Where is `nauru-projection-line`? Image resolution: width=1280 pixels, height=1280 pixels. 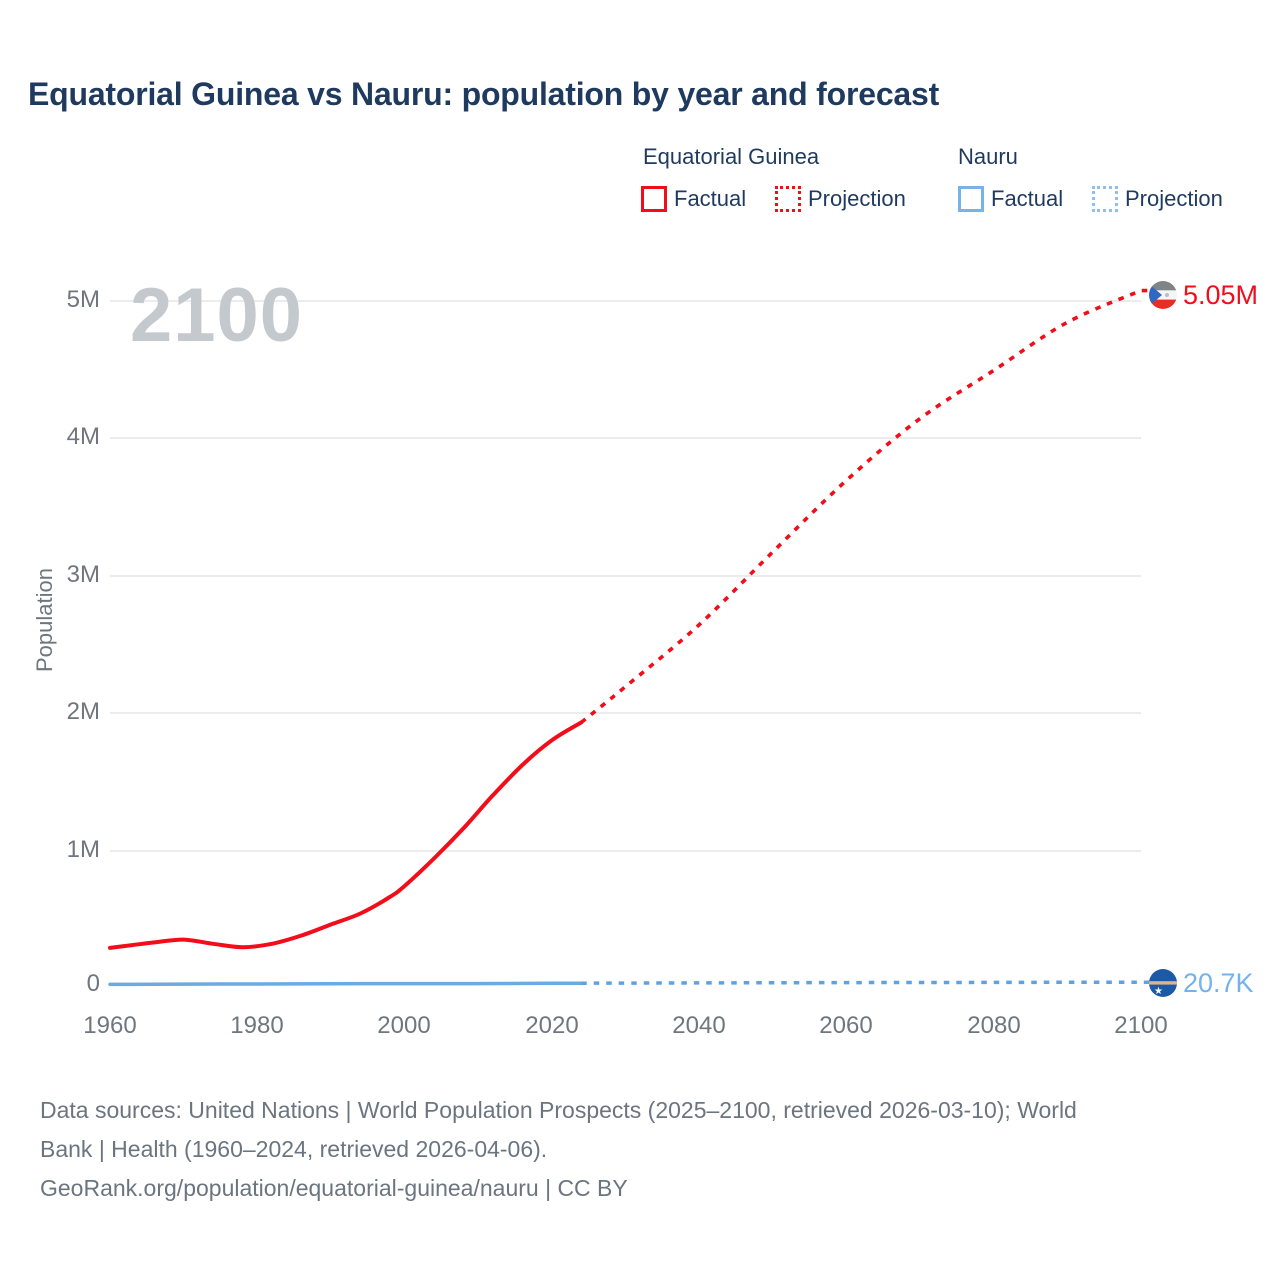
nauru-projection-line is located at coordinates (865, 982).